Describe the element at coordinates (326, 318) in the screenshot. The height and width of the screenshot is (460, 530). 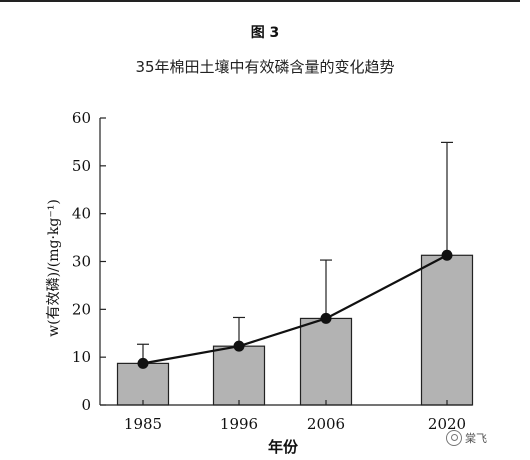
I see `point-2006` at that location.